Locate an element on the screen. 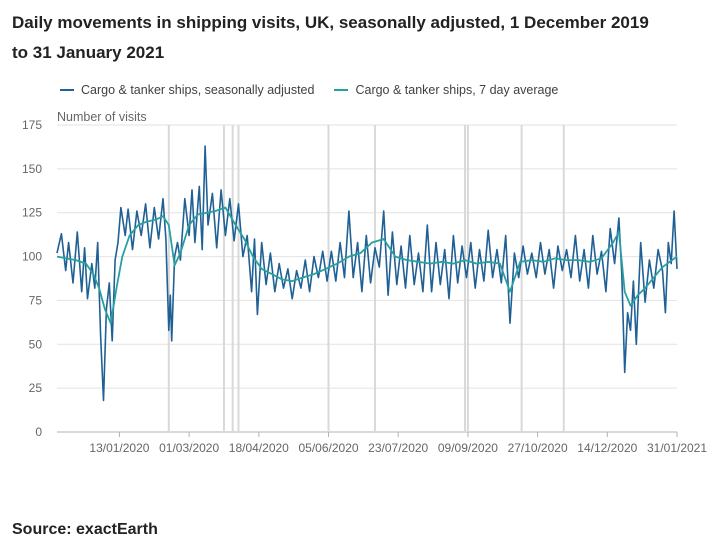  x-tick-label-2: 18/04/2020 is located at coordinates (259, 448).